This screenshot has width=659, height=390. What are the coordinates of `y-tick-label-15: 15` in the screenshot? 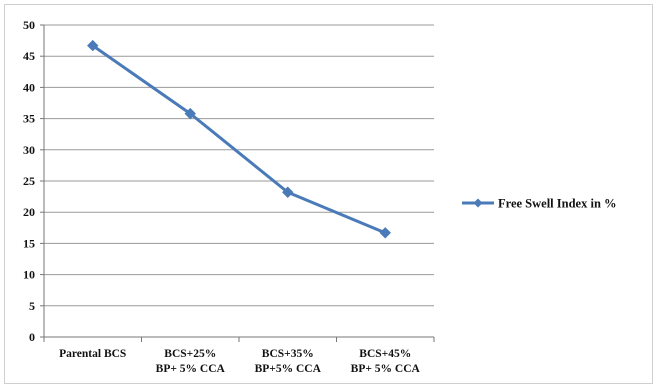 It's located at (29, 243).